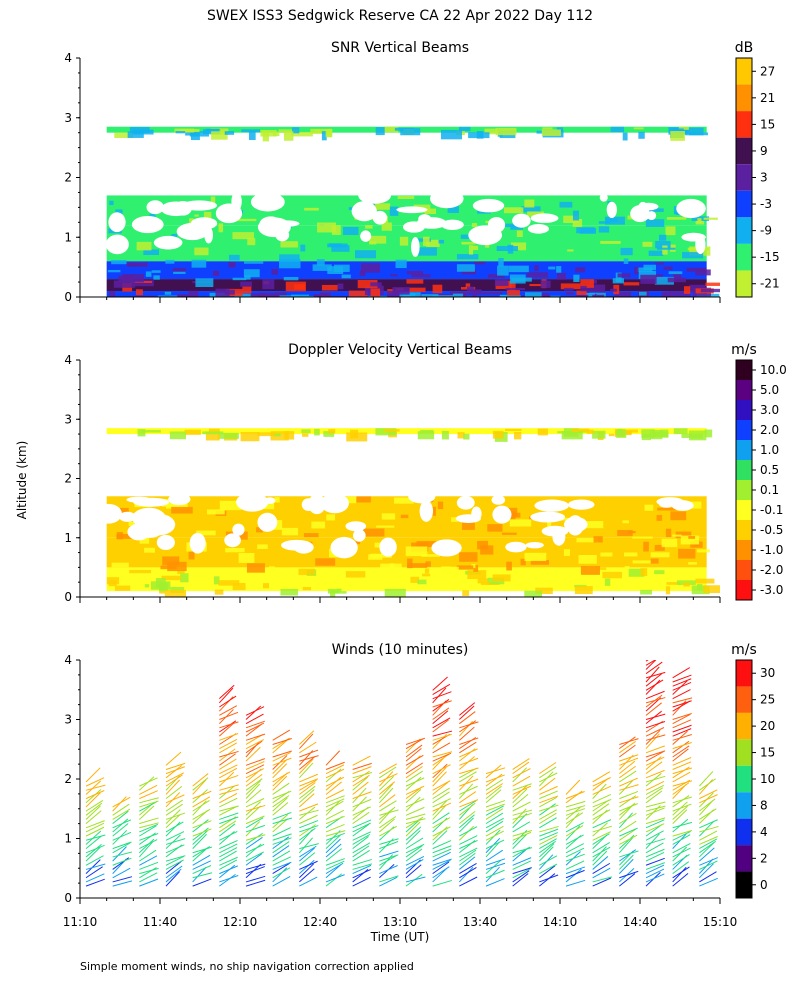 The height and width of the screenshot is (1000, 800). Describe the element at coordinates (406, 579) in the screenshot. I see `heatmap-band` at that location.